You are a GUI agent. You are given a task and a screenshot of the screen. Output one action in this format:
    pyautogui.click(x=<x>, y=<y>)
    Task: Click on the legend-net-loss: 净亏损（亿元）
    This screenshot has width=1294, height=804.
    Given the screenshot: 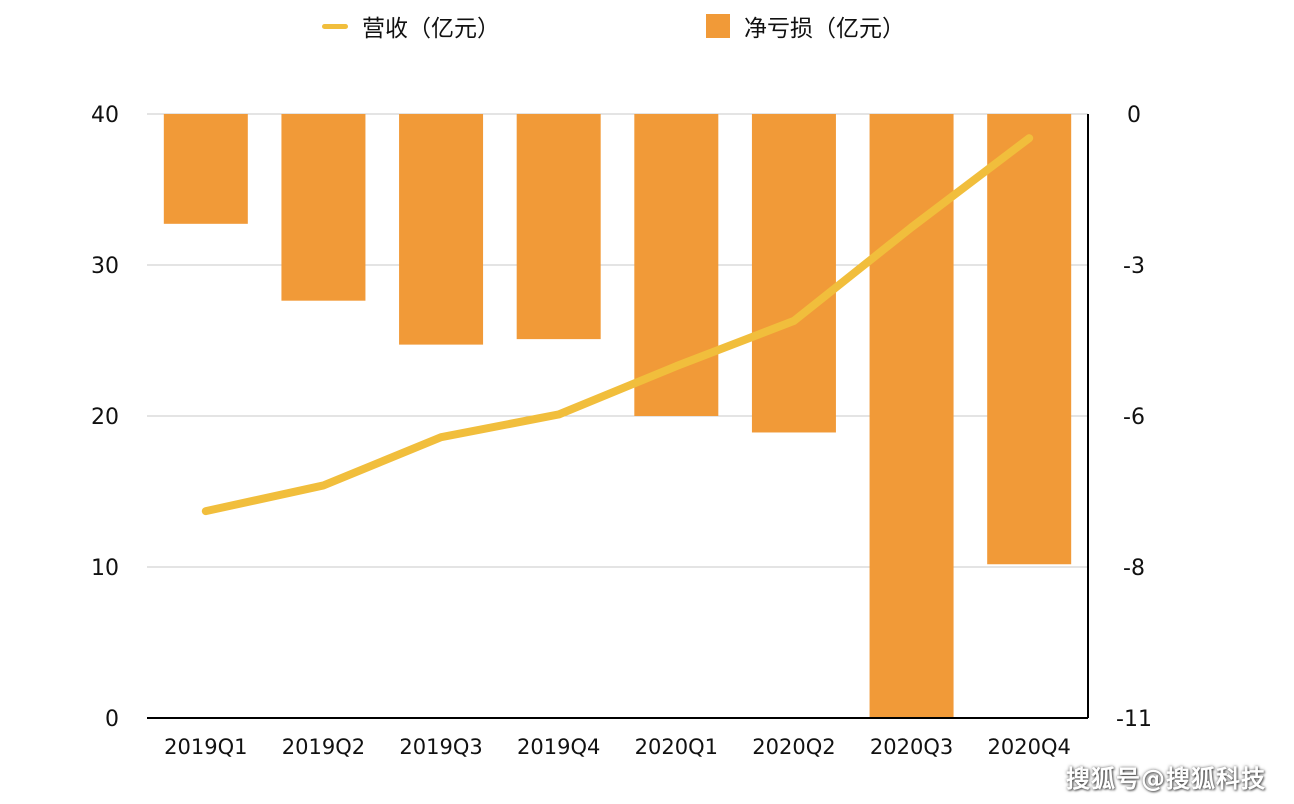 What is the action you would take?
    pyautogui.click(x=805, y=26)
    